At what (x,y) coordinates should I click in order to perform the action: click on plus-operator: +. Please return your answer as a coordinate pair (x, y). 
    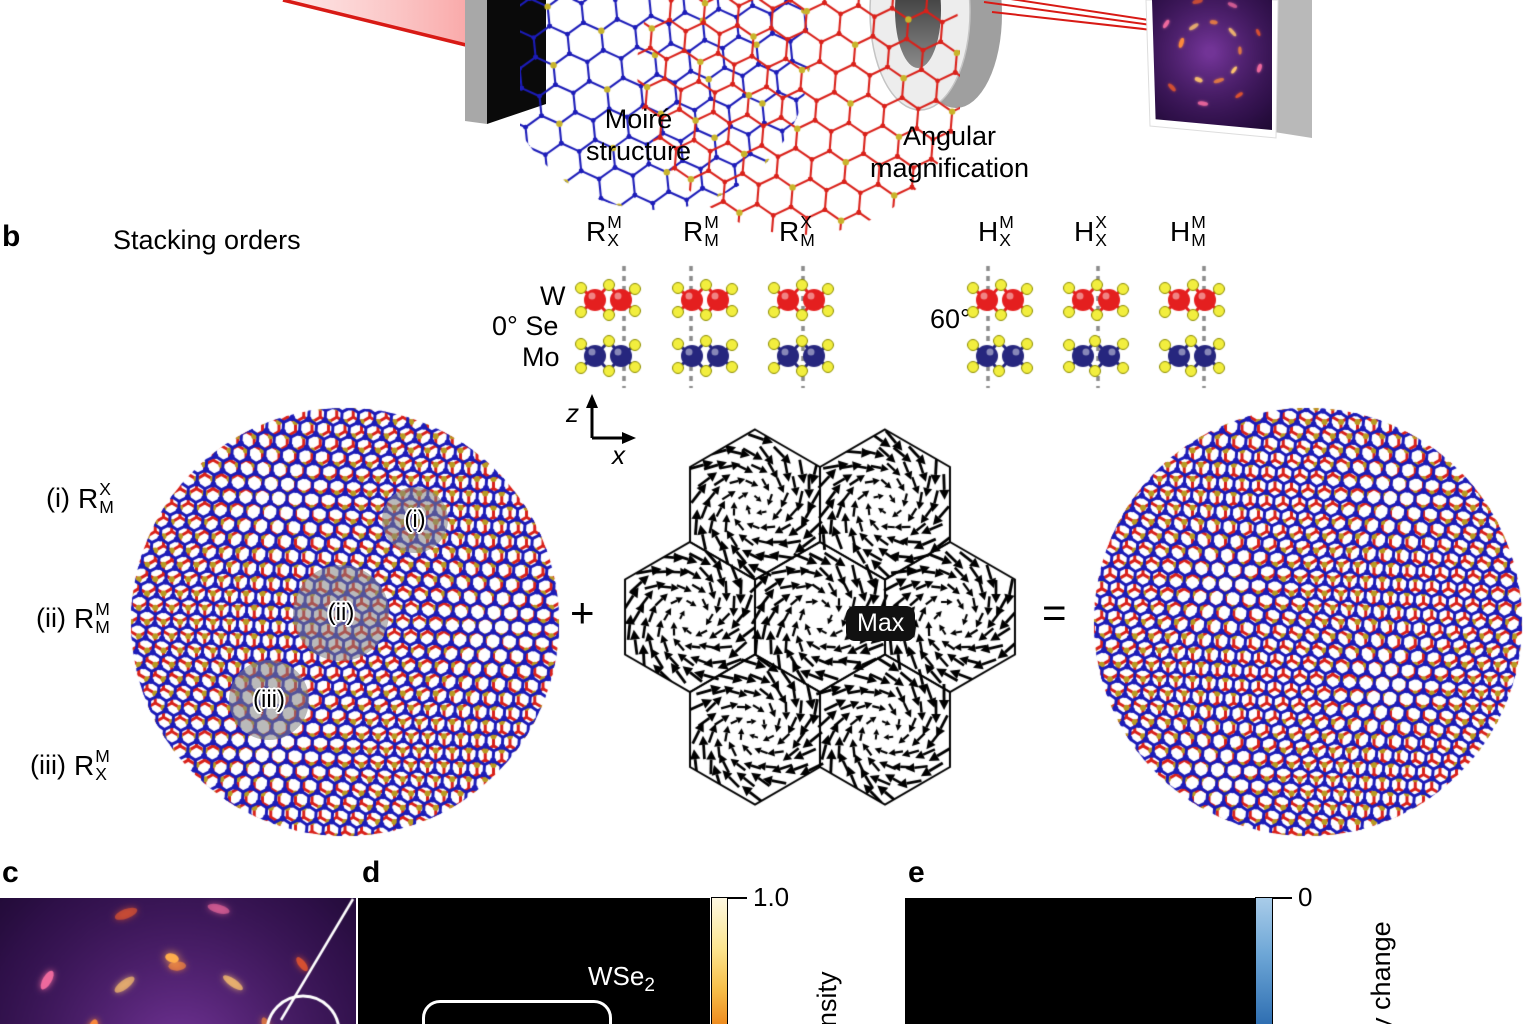
    Looking at the image, I should click on (582, 612).